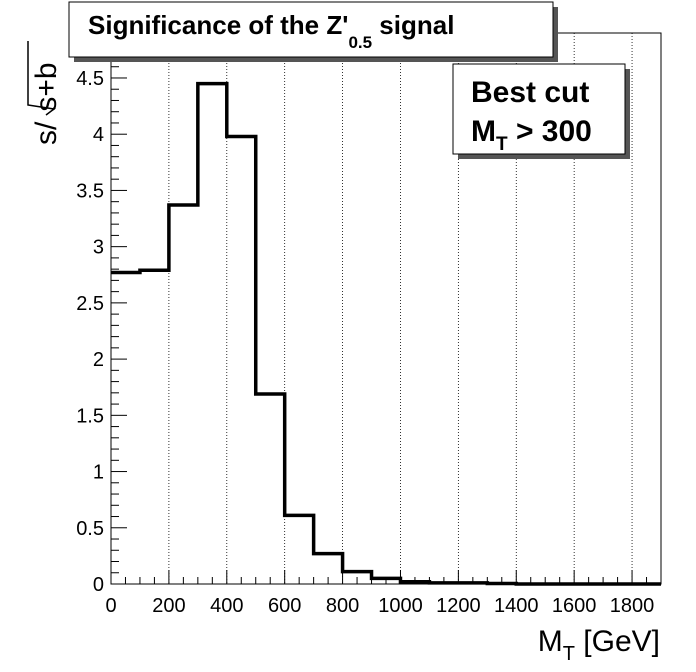  I want to click on x-tick-label: 400, so click(226, 606).